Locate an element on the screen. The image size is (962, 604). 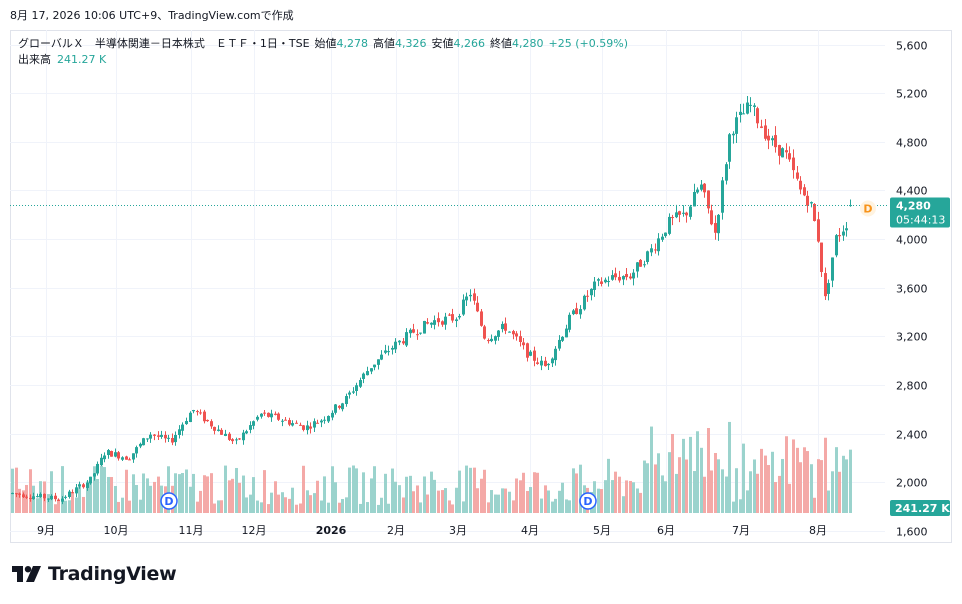
price-tick-label: 5,200 is located at coordinates (912, 94).